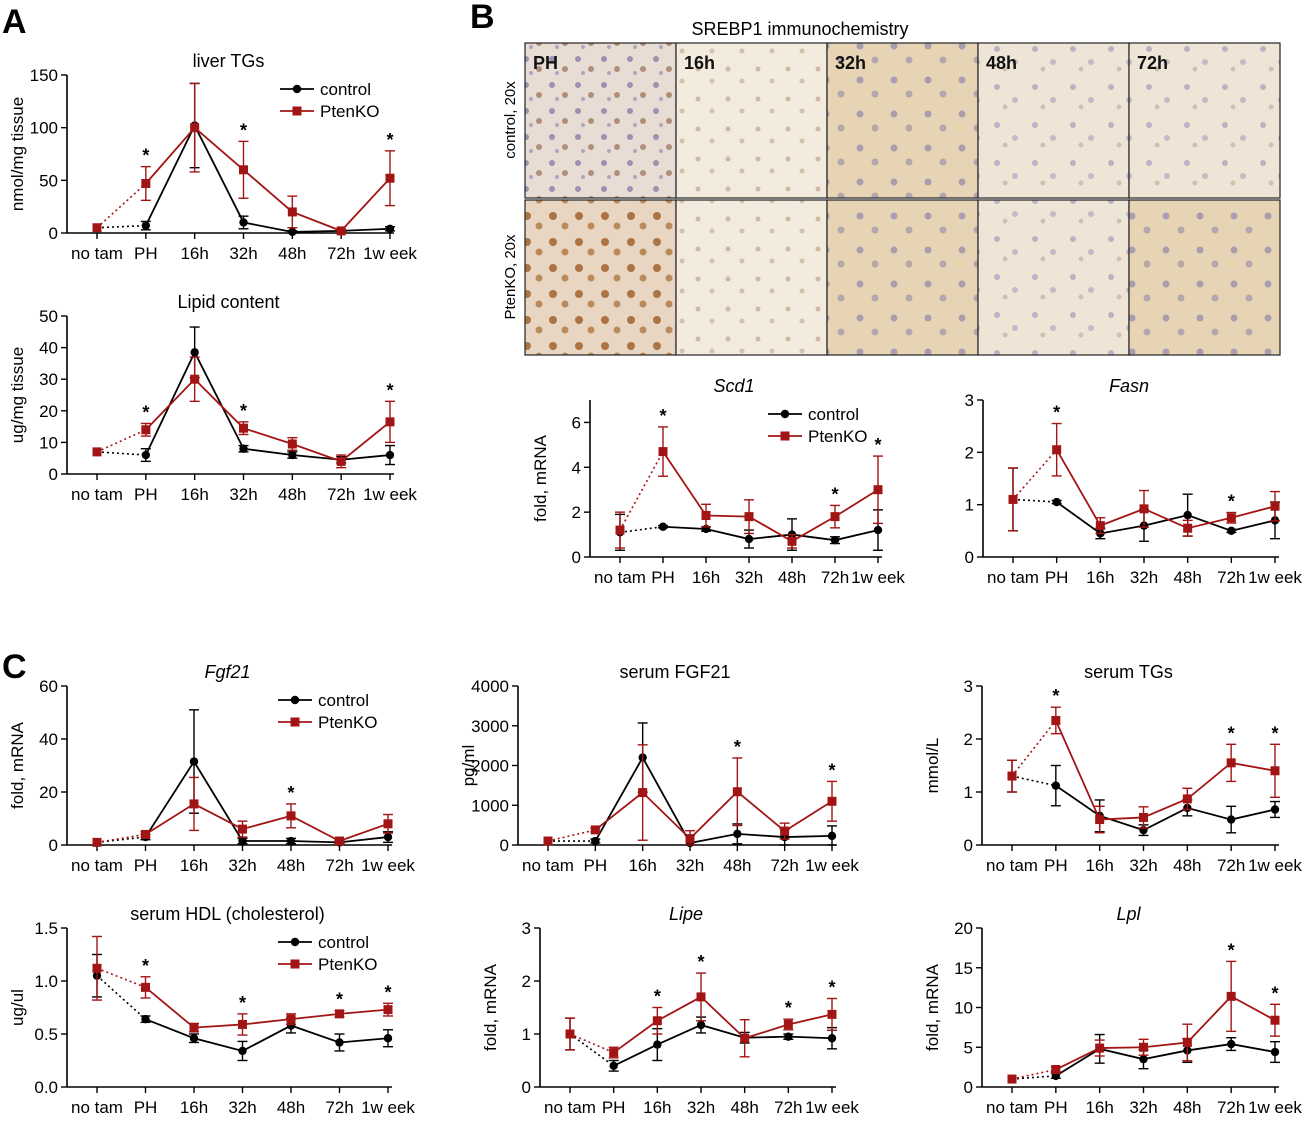  What do you see at coordinates (482, 18) in the screenshot?
I see `panel-letter-b: B` at bounding box center [482, 18].